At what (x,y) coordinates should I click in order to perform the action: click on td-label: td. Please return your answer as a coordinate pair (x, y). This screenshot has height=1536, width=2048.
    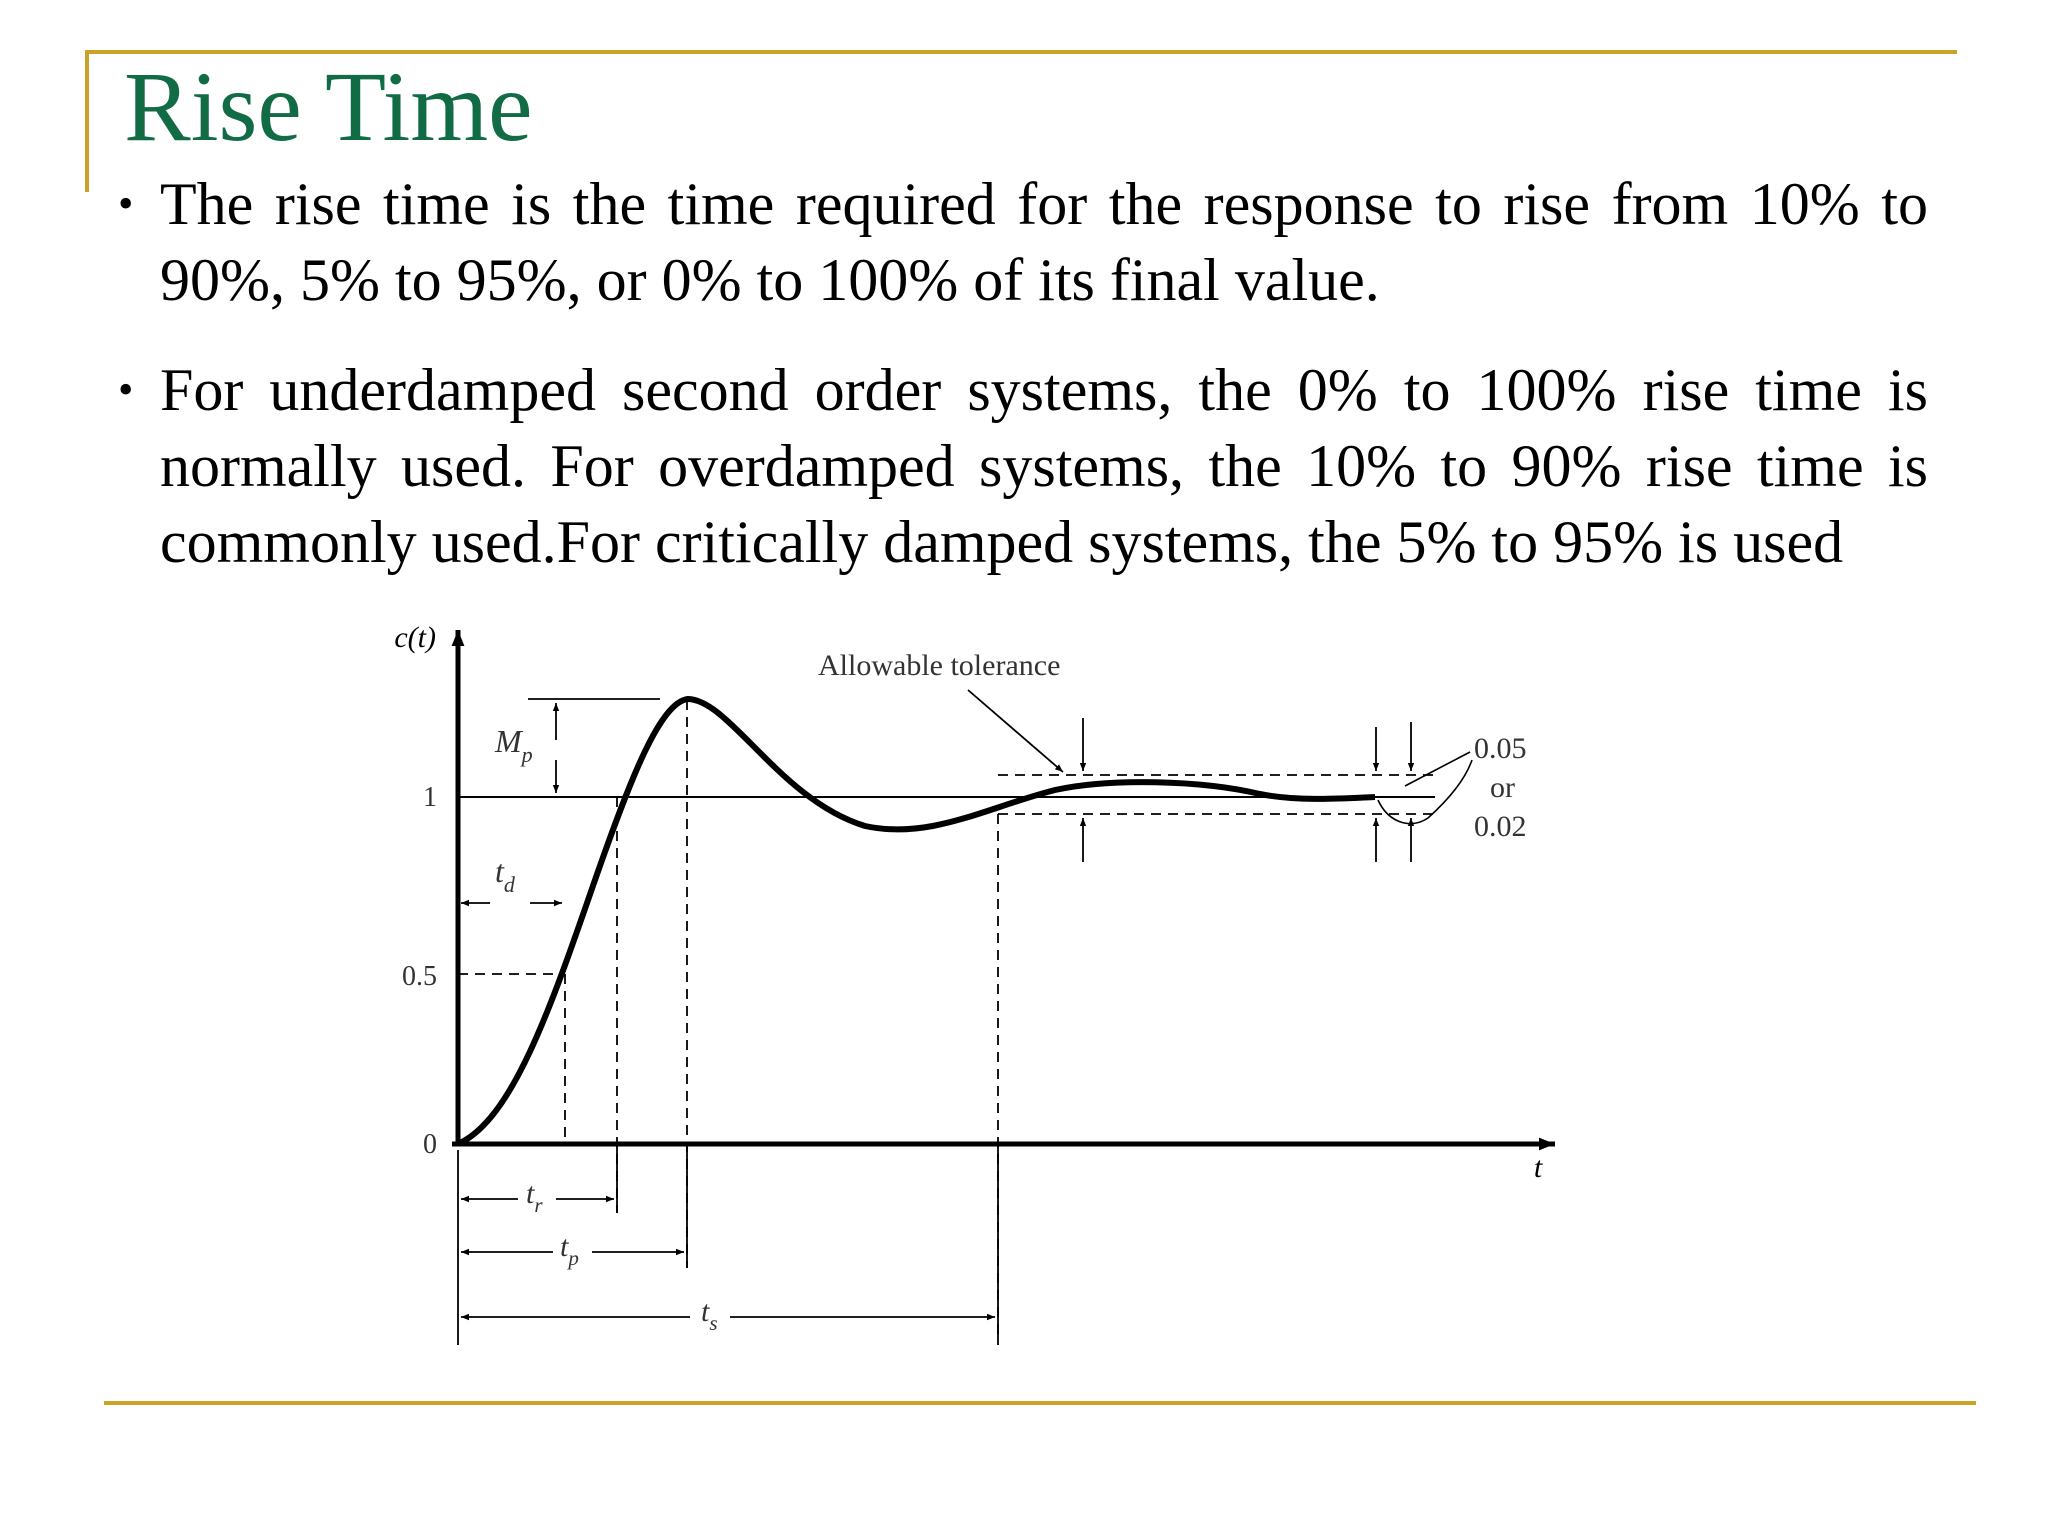
    Looking at the image, I should click on (505, 875).